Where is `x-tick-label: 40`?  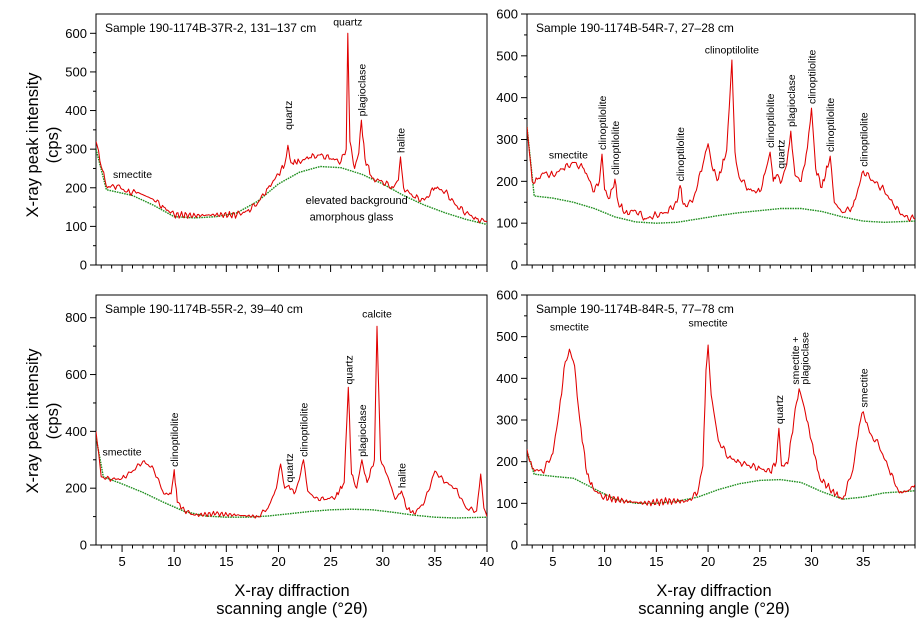
x-tick-label: 40 is located at coordinates (487, 561).